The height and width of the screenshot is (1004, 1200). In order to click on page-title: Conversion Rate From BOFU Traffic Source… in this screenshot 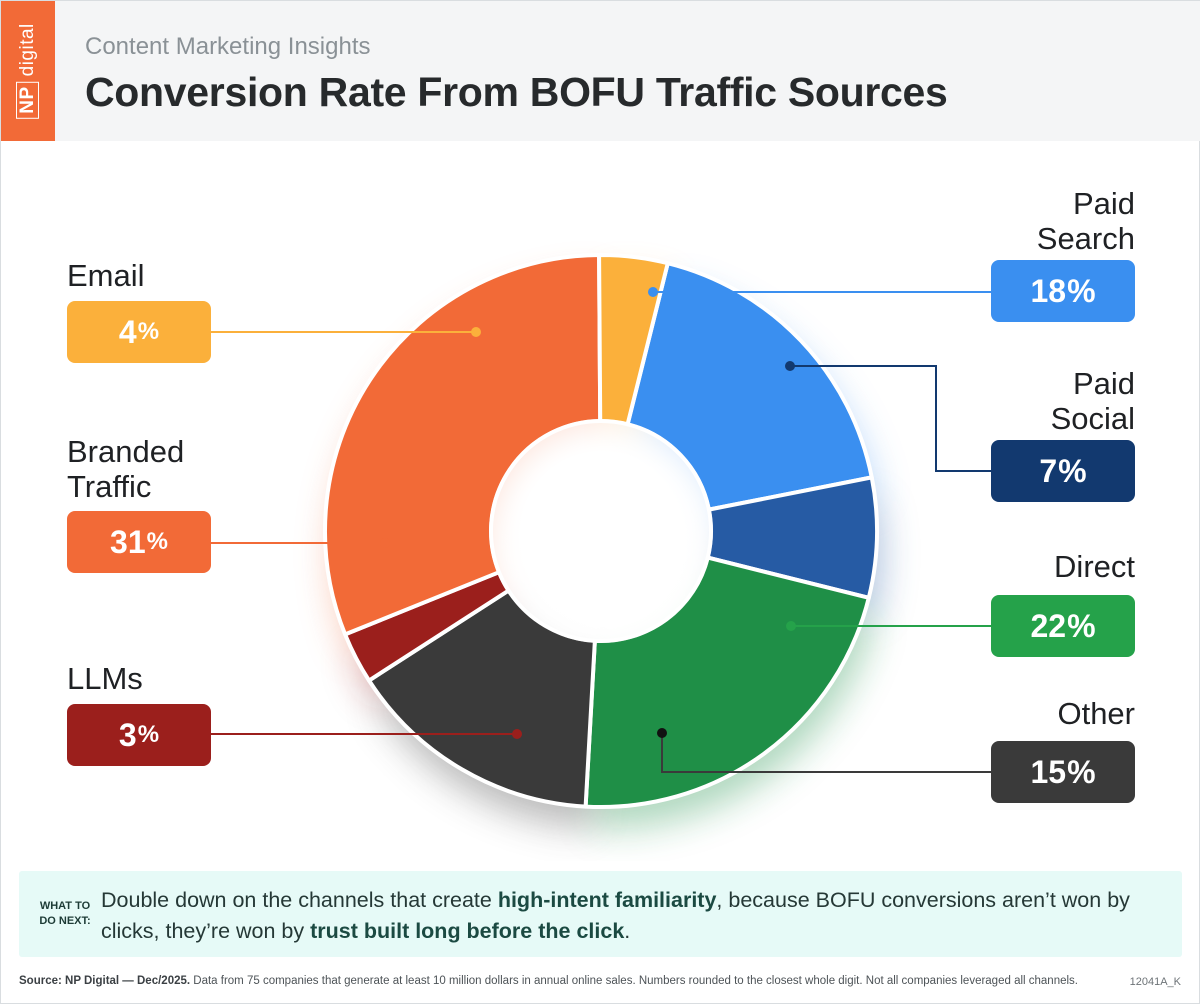, I will do `click(516, 92)`.